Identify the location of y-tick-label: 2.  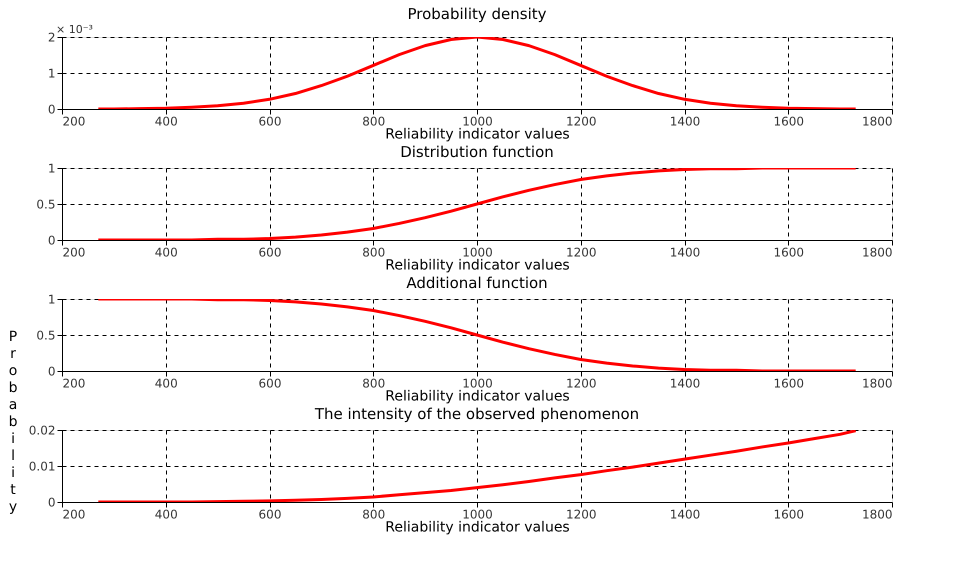
(52, 37).